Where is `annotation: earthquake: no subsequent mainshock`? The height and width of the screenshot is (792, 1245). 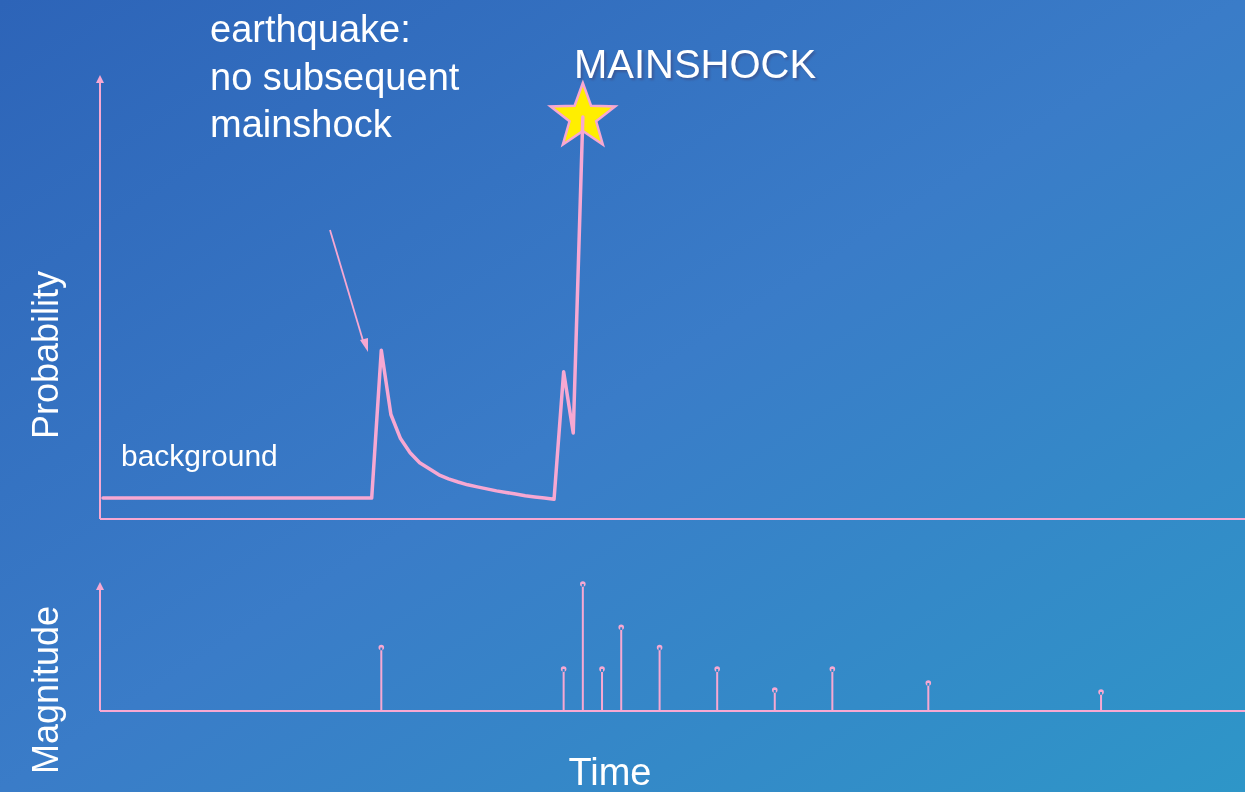 annotation: earthquake: no subsequent mainshock is located at coordinates (335, 76).